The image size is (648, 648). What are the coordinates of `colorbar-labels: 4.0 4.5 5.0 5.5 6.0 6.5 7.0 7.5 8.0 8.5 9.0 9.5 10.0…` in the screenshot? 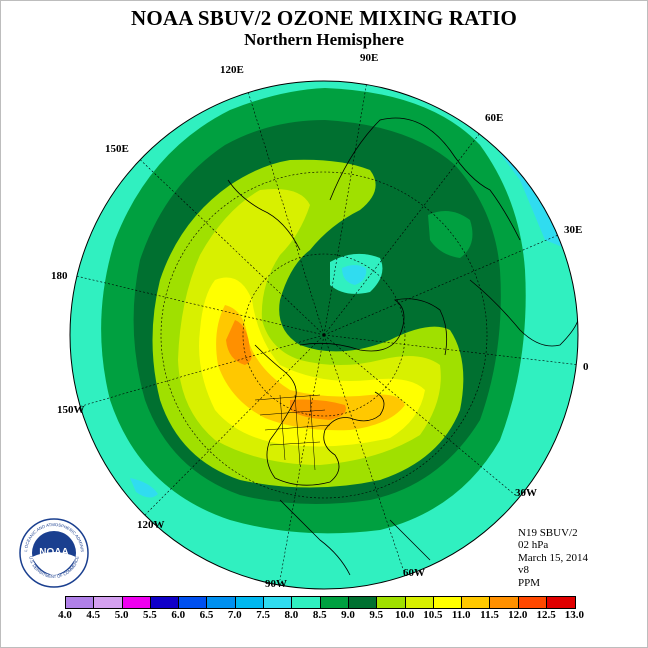 It's located at (332, 616).